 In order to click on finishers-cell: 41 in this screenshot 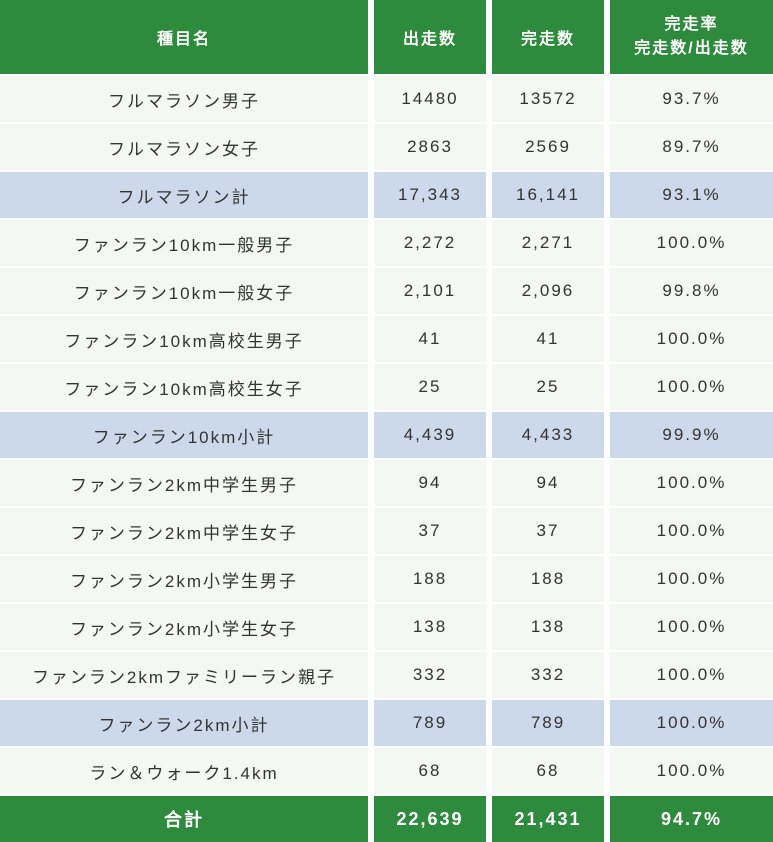, I will do `click(548, 339)`.